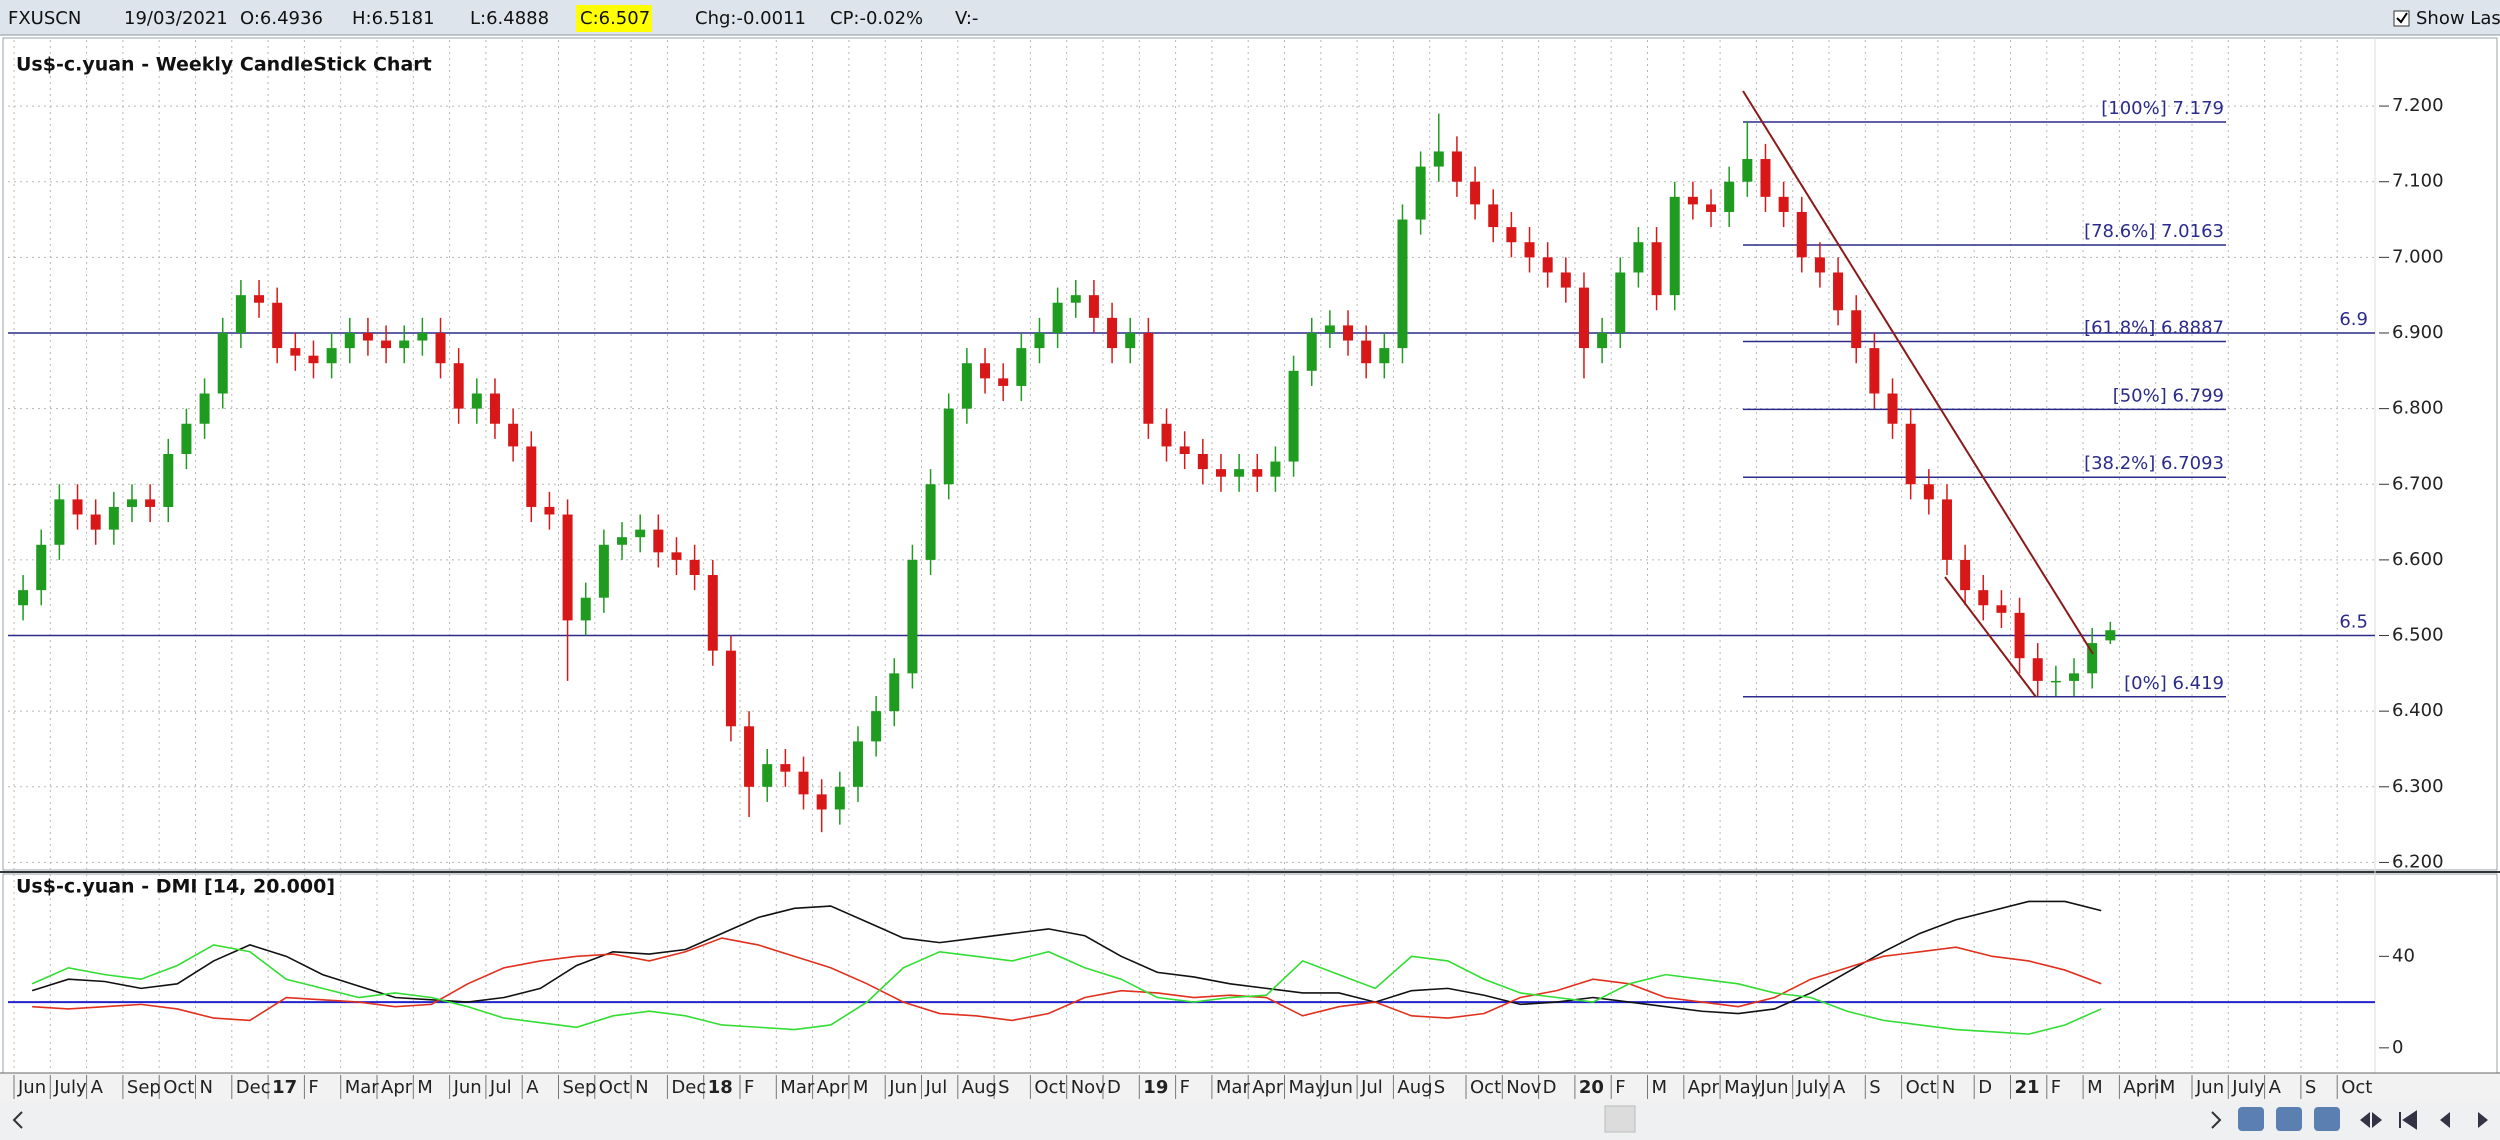 This screenshot has width=2500, height=1140. What do you see at coordinates (1990, 637) in the screenshot?
I see `trend-channel-line` at bounding box center [1990, 637].